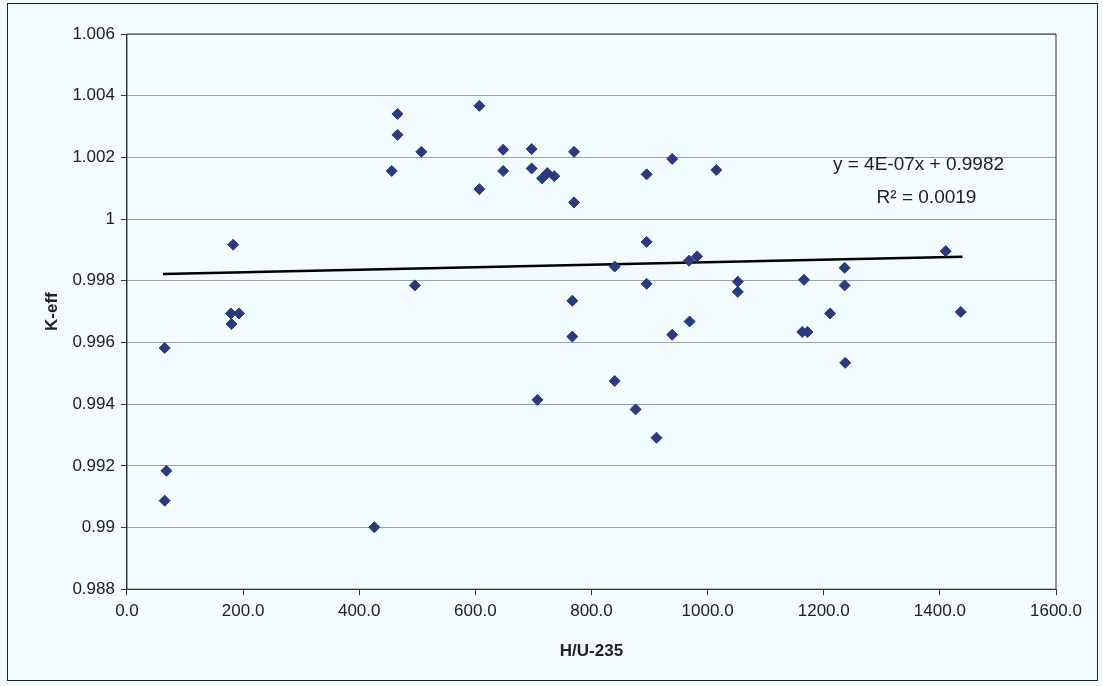 The image size is (1103, 686). I want to click on annotation: y = 4E-07x + 0.9982, so click(918, 164).